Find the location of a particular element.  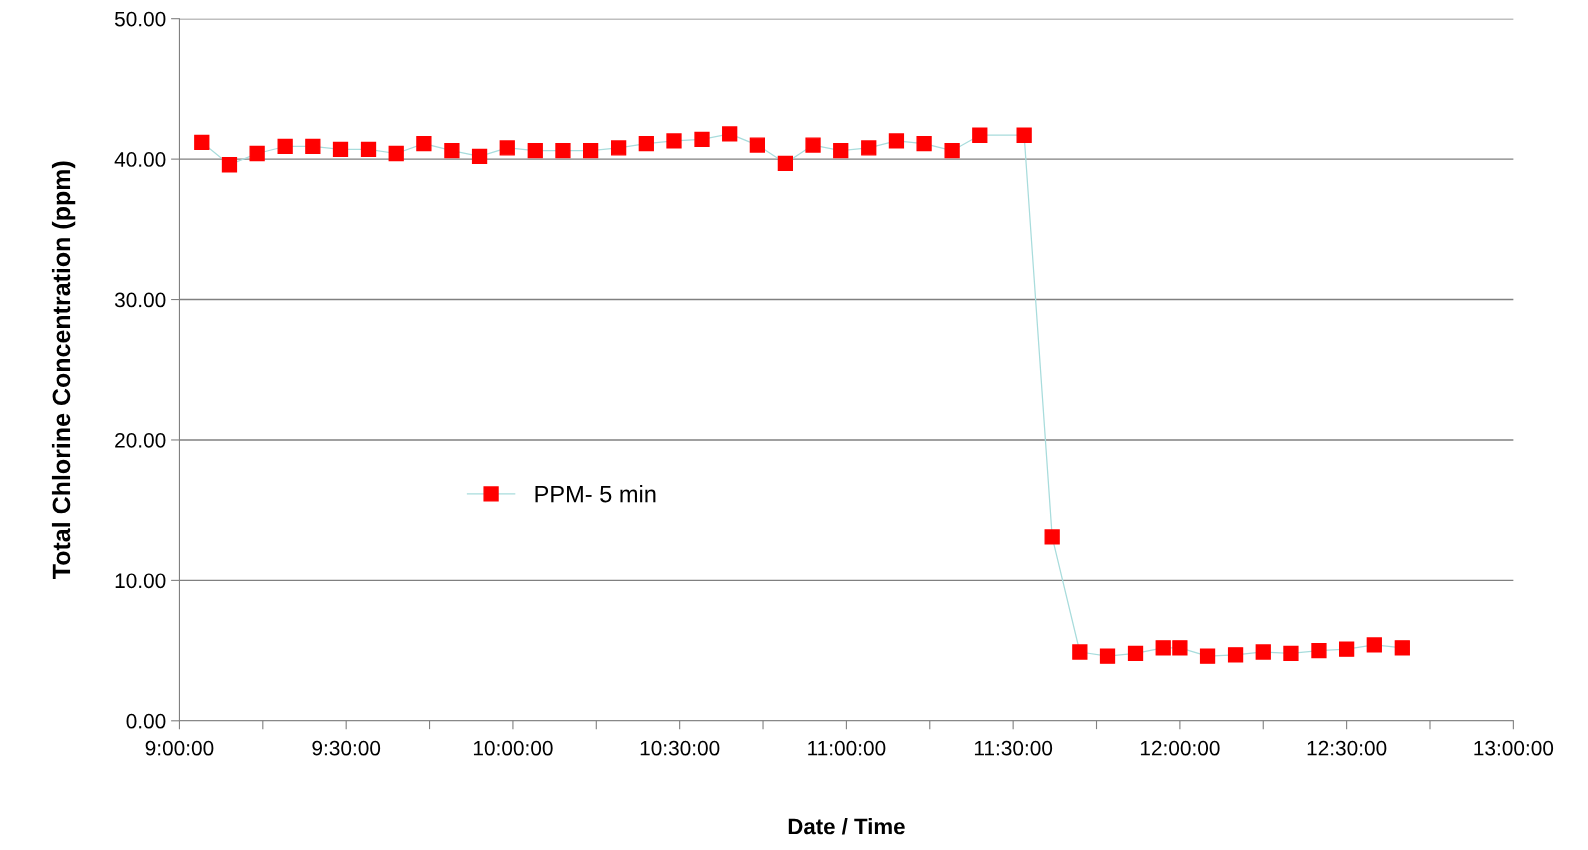

y-tick-label: 20.00 is located at coordinates (140, 440).